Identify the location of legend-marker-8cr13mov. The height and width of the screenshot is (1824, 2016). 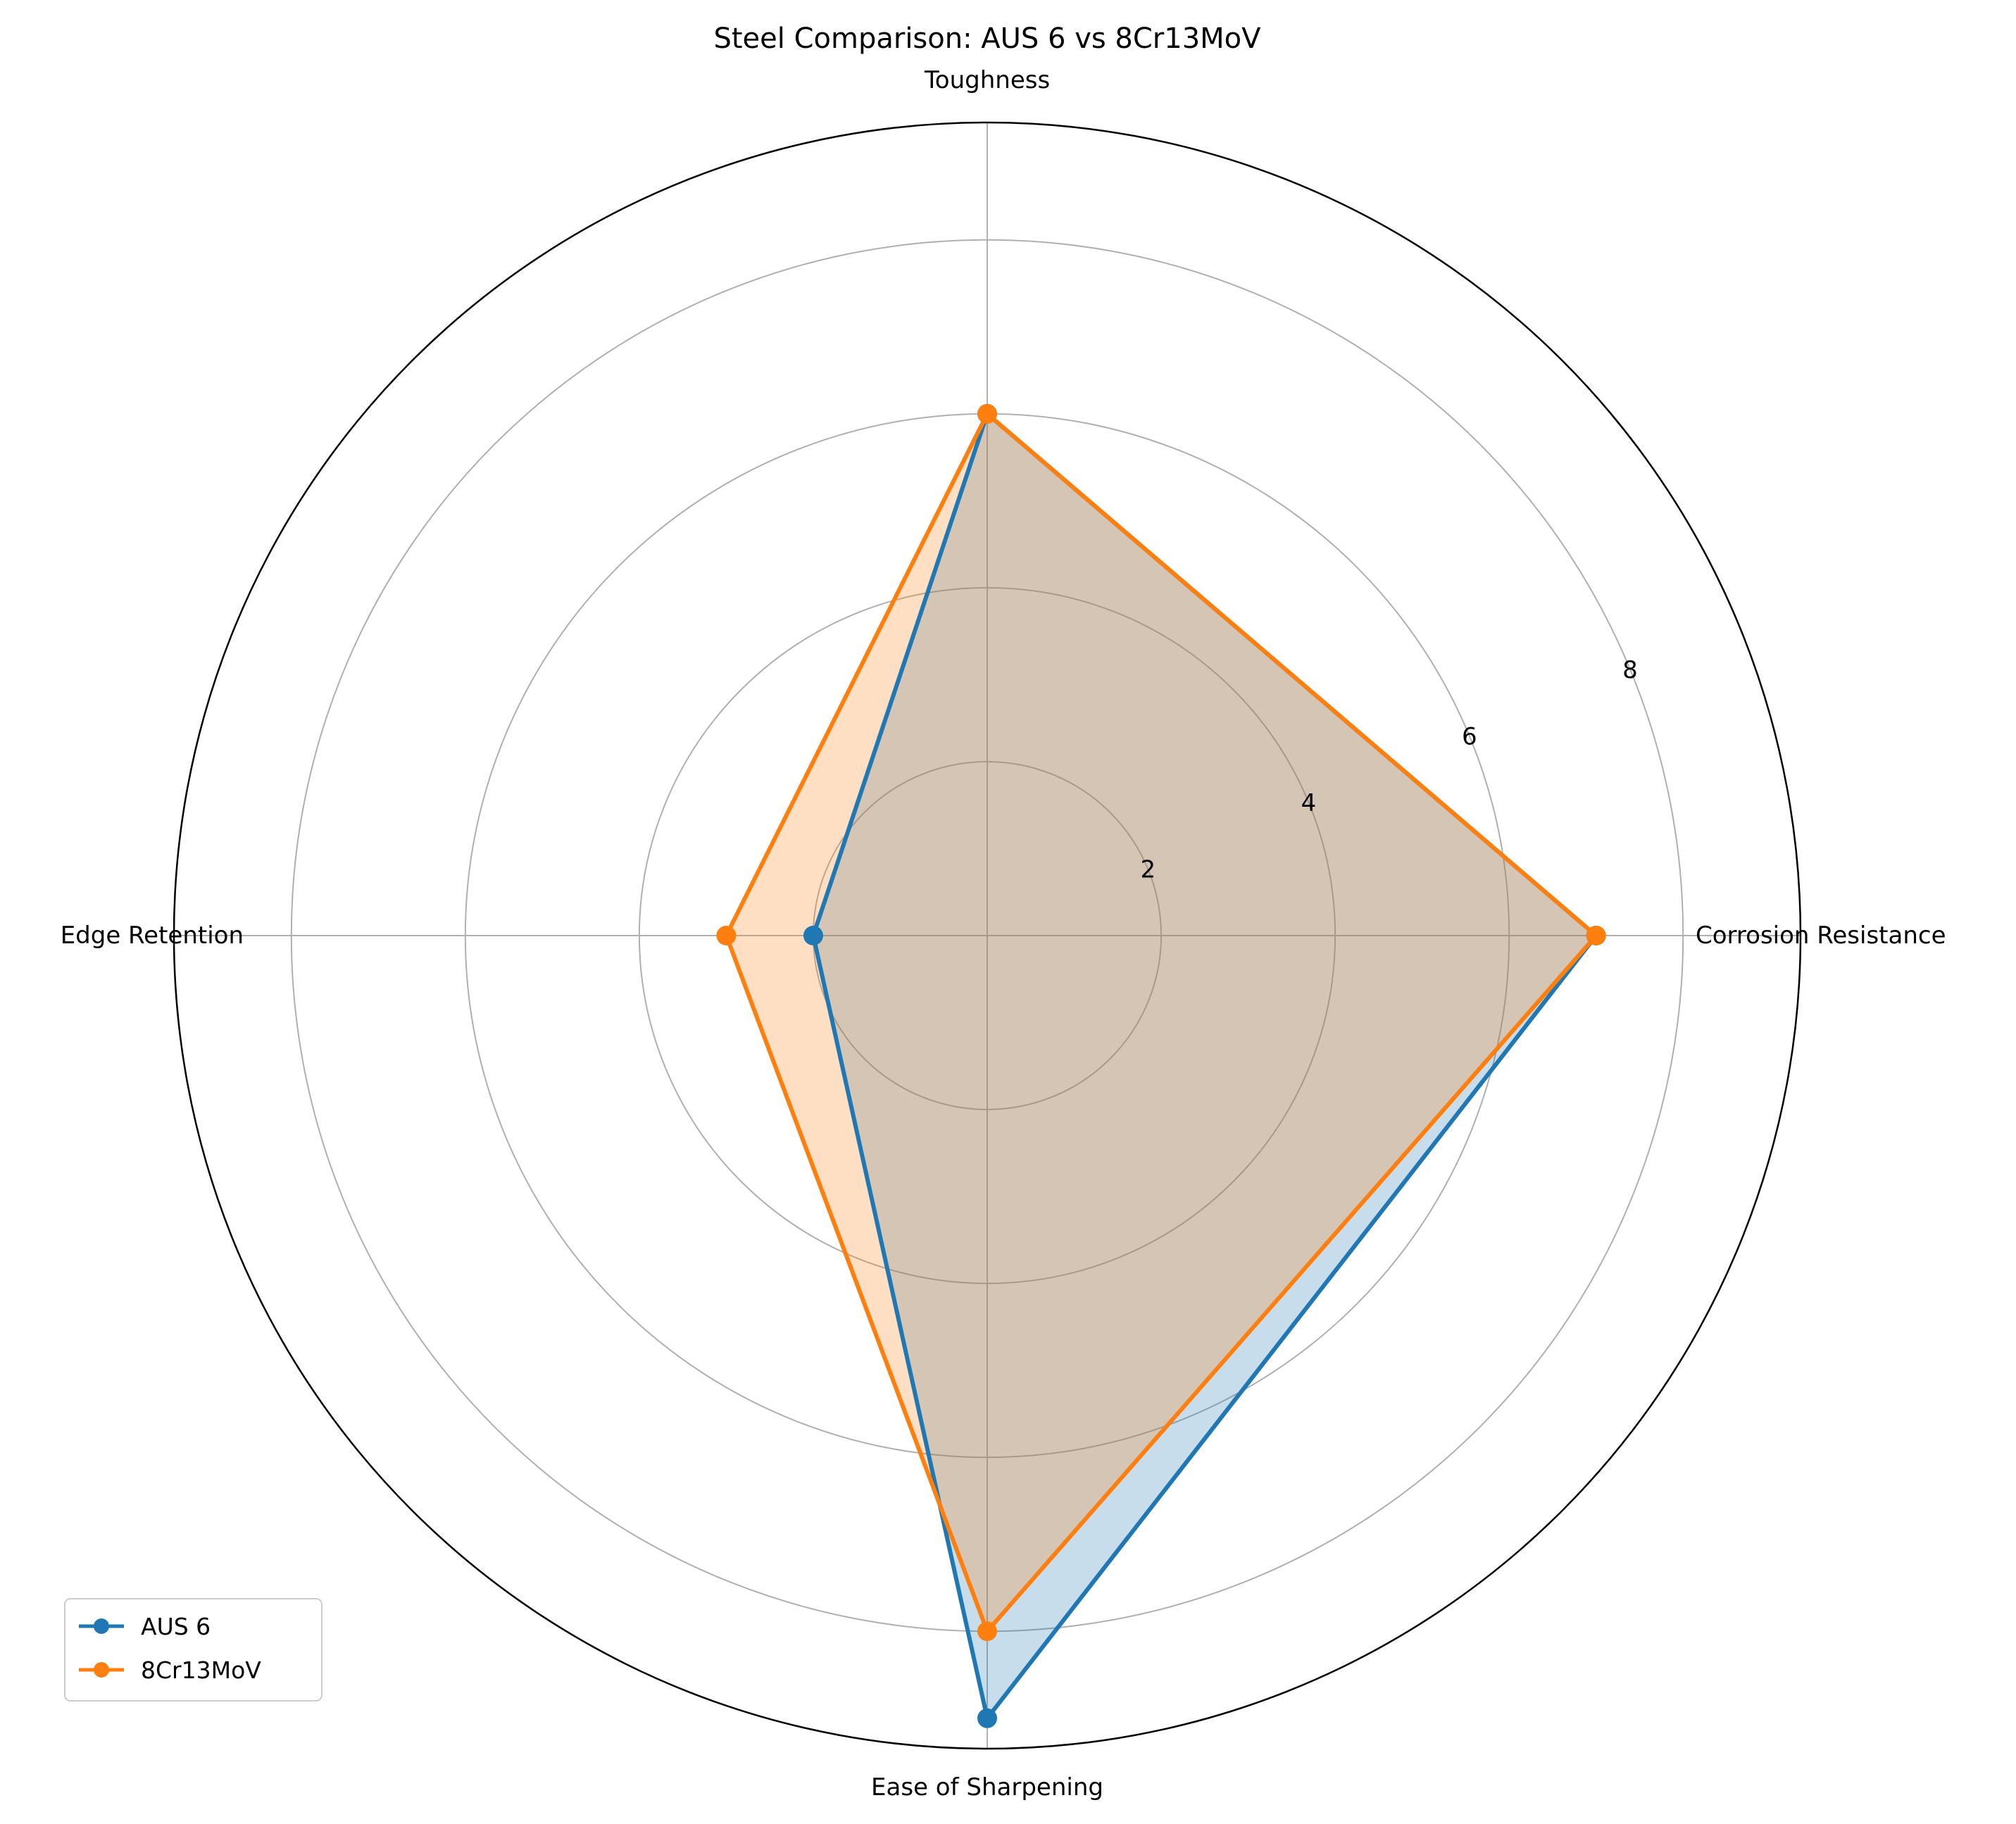
(102, 1670).